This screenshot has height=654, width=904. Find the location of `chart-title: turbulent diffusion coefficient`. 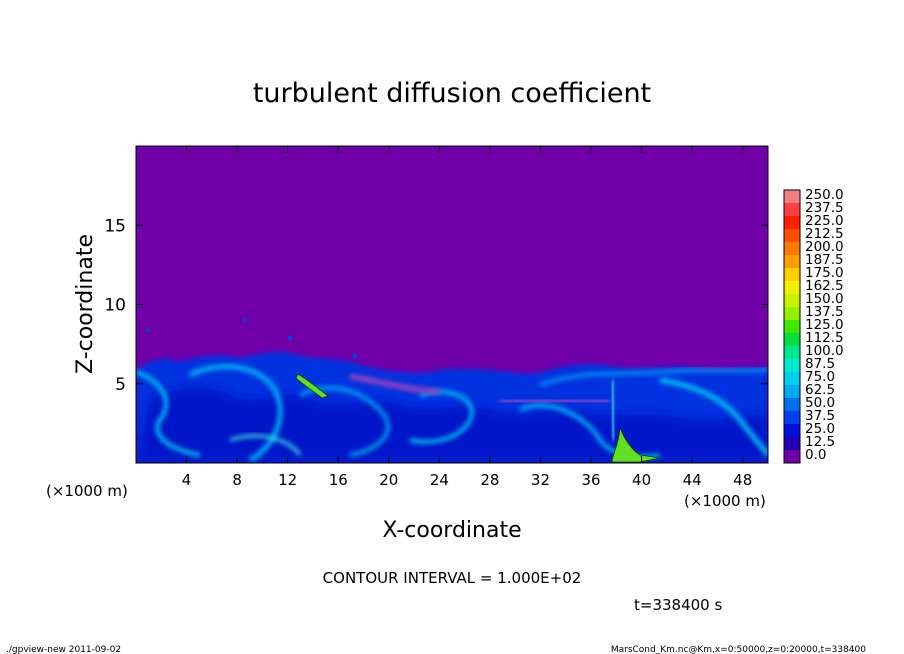

chart-title: turbulent diffusion coefficient is located at coordinates (452, 93).